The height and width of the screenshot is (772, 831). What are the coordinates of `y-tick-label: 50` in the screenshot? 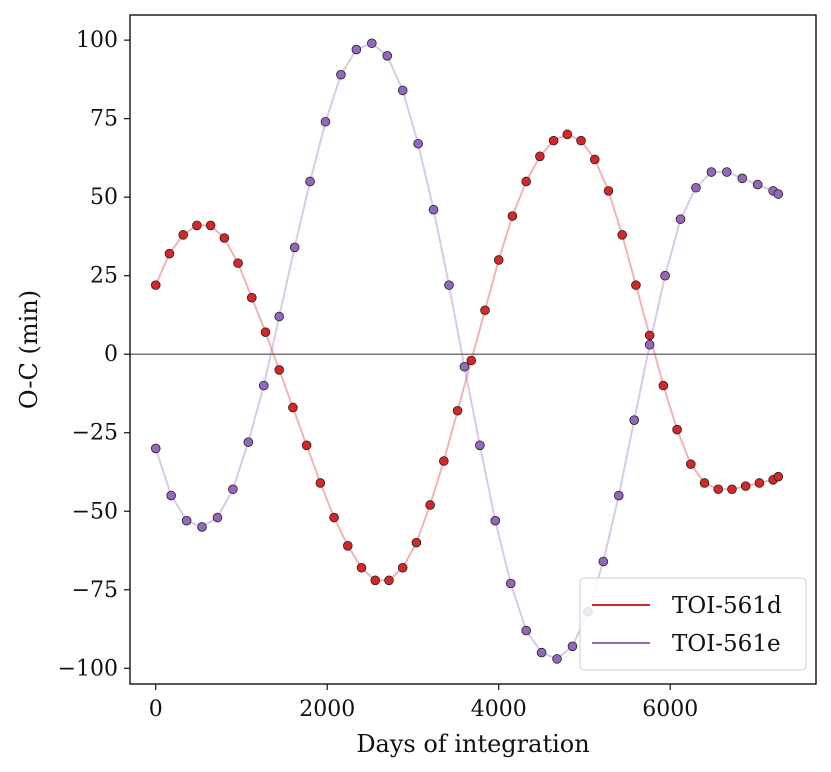 It's located at (104, 197).